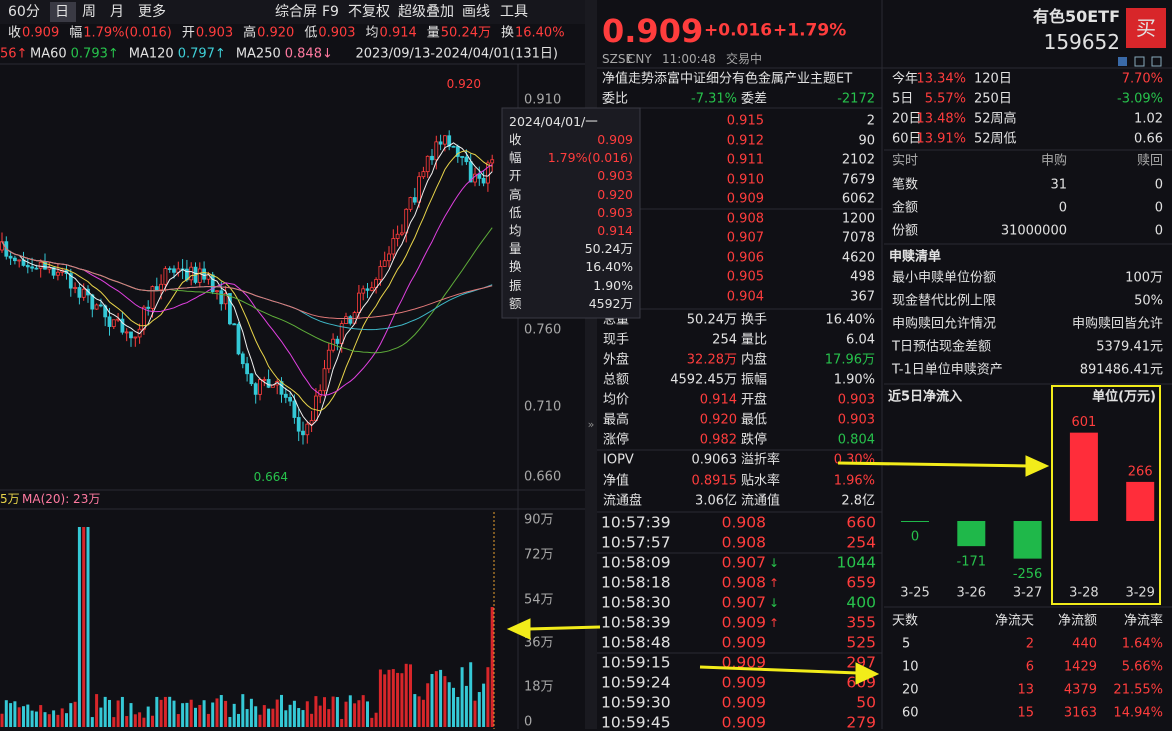  What do you see at coordinates (515, 139) in the screenshot?
I see `tooltip-label: 收` at bounding box center [515, 139].